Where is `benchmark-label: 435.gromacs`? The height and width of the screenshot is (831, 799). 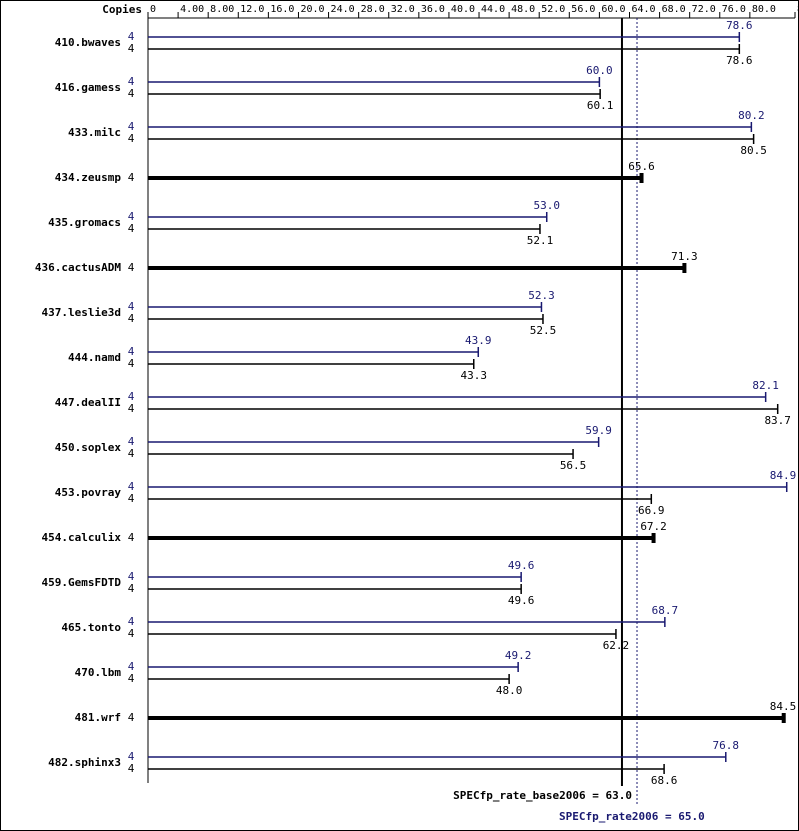
benchmark-label: 435.gromacs is located at coordinates (84, 222).